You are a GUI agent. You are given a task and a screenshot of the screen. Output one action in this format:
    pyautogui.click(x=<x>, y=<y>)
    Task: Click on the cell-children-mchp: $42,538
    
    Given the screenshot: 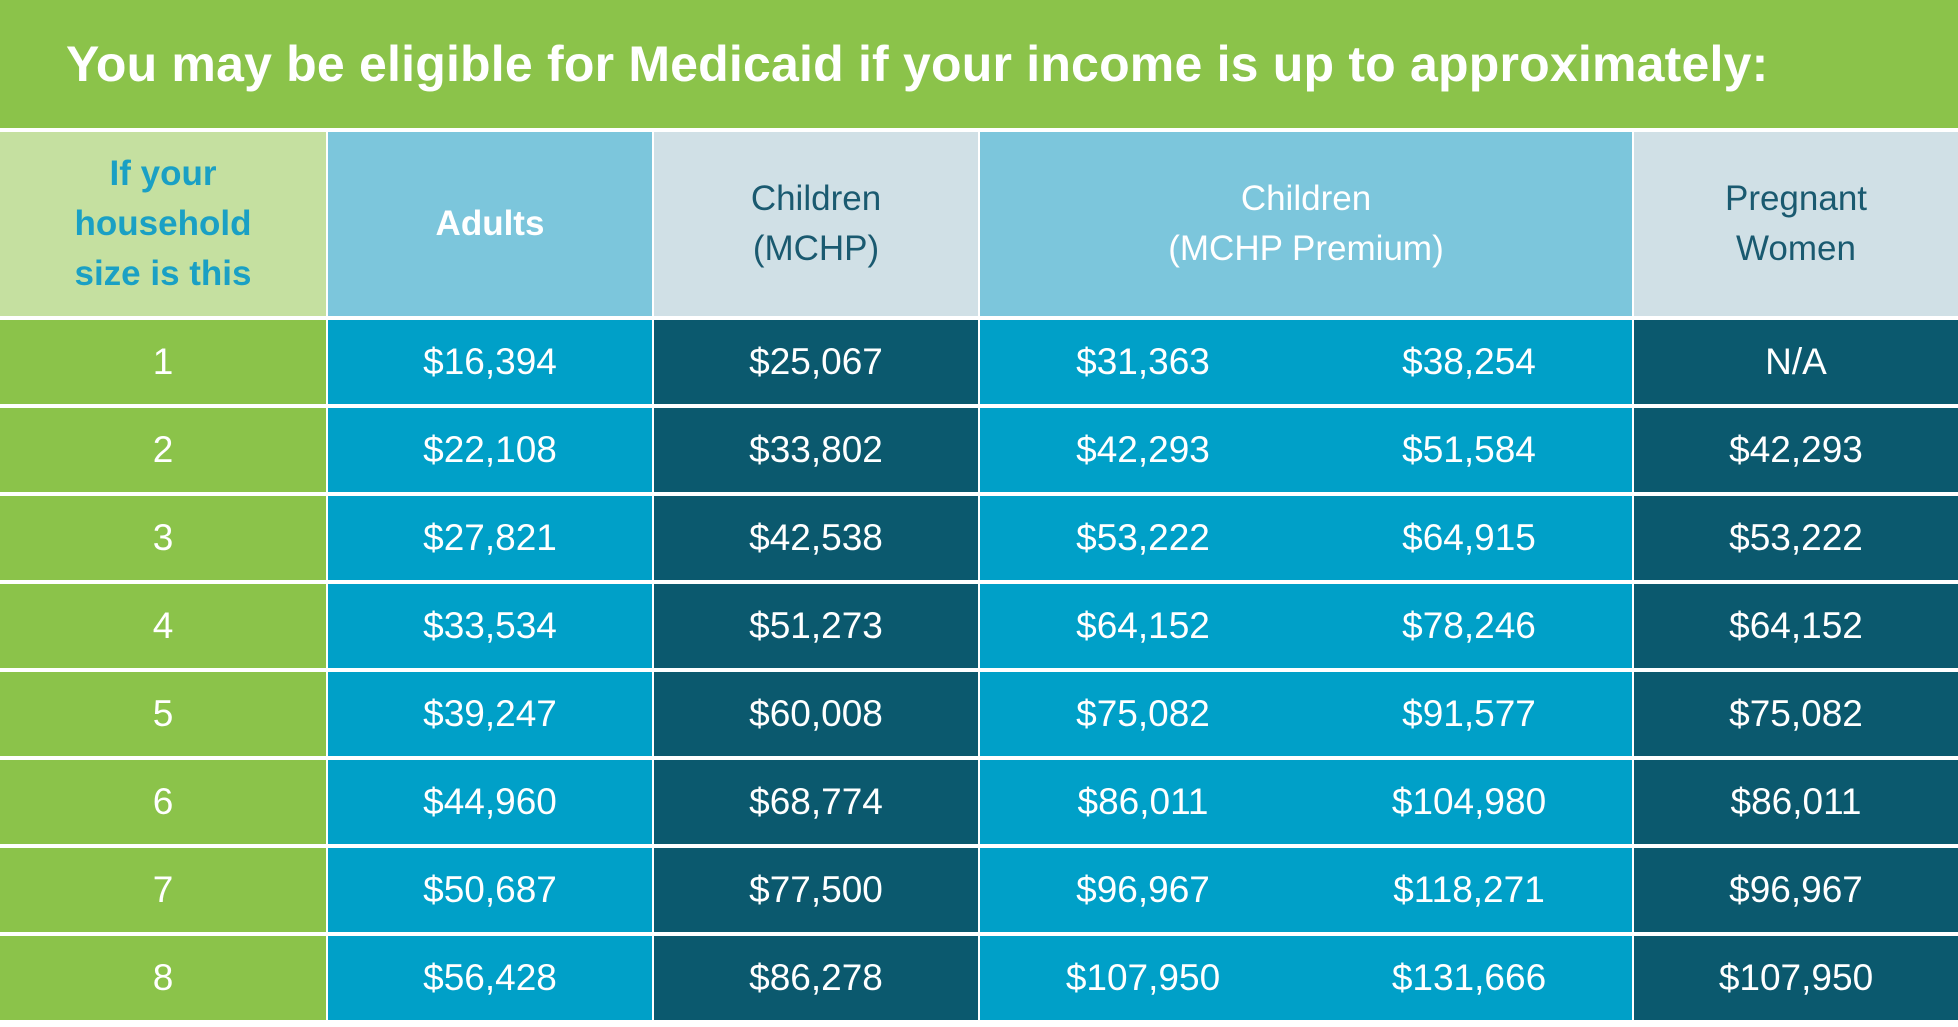 What is the action you would take?
    pyautogui.click(x=816, y=538)
    